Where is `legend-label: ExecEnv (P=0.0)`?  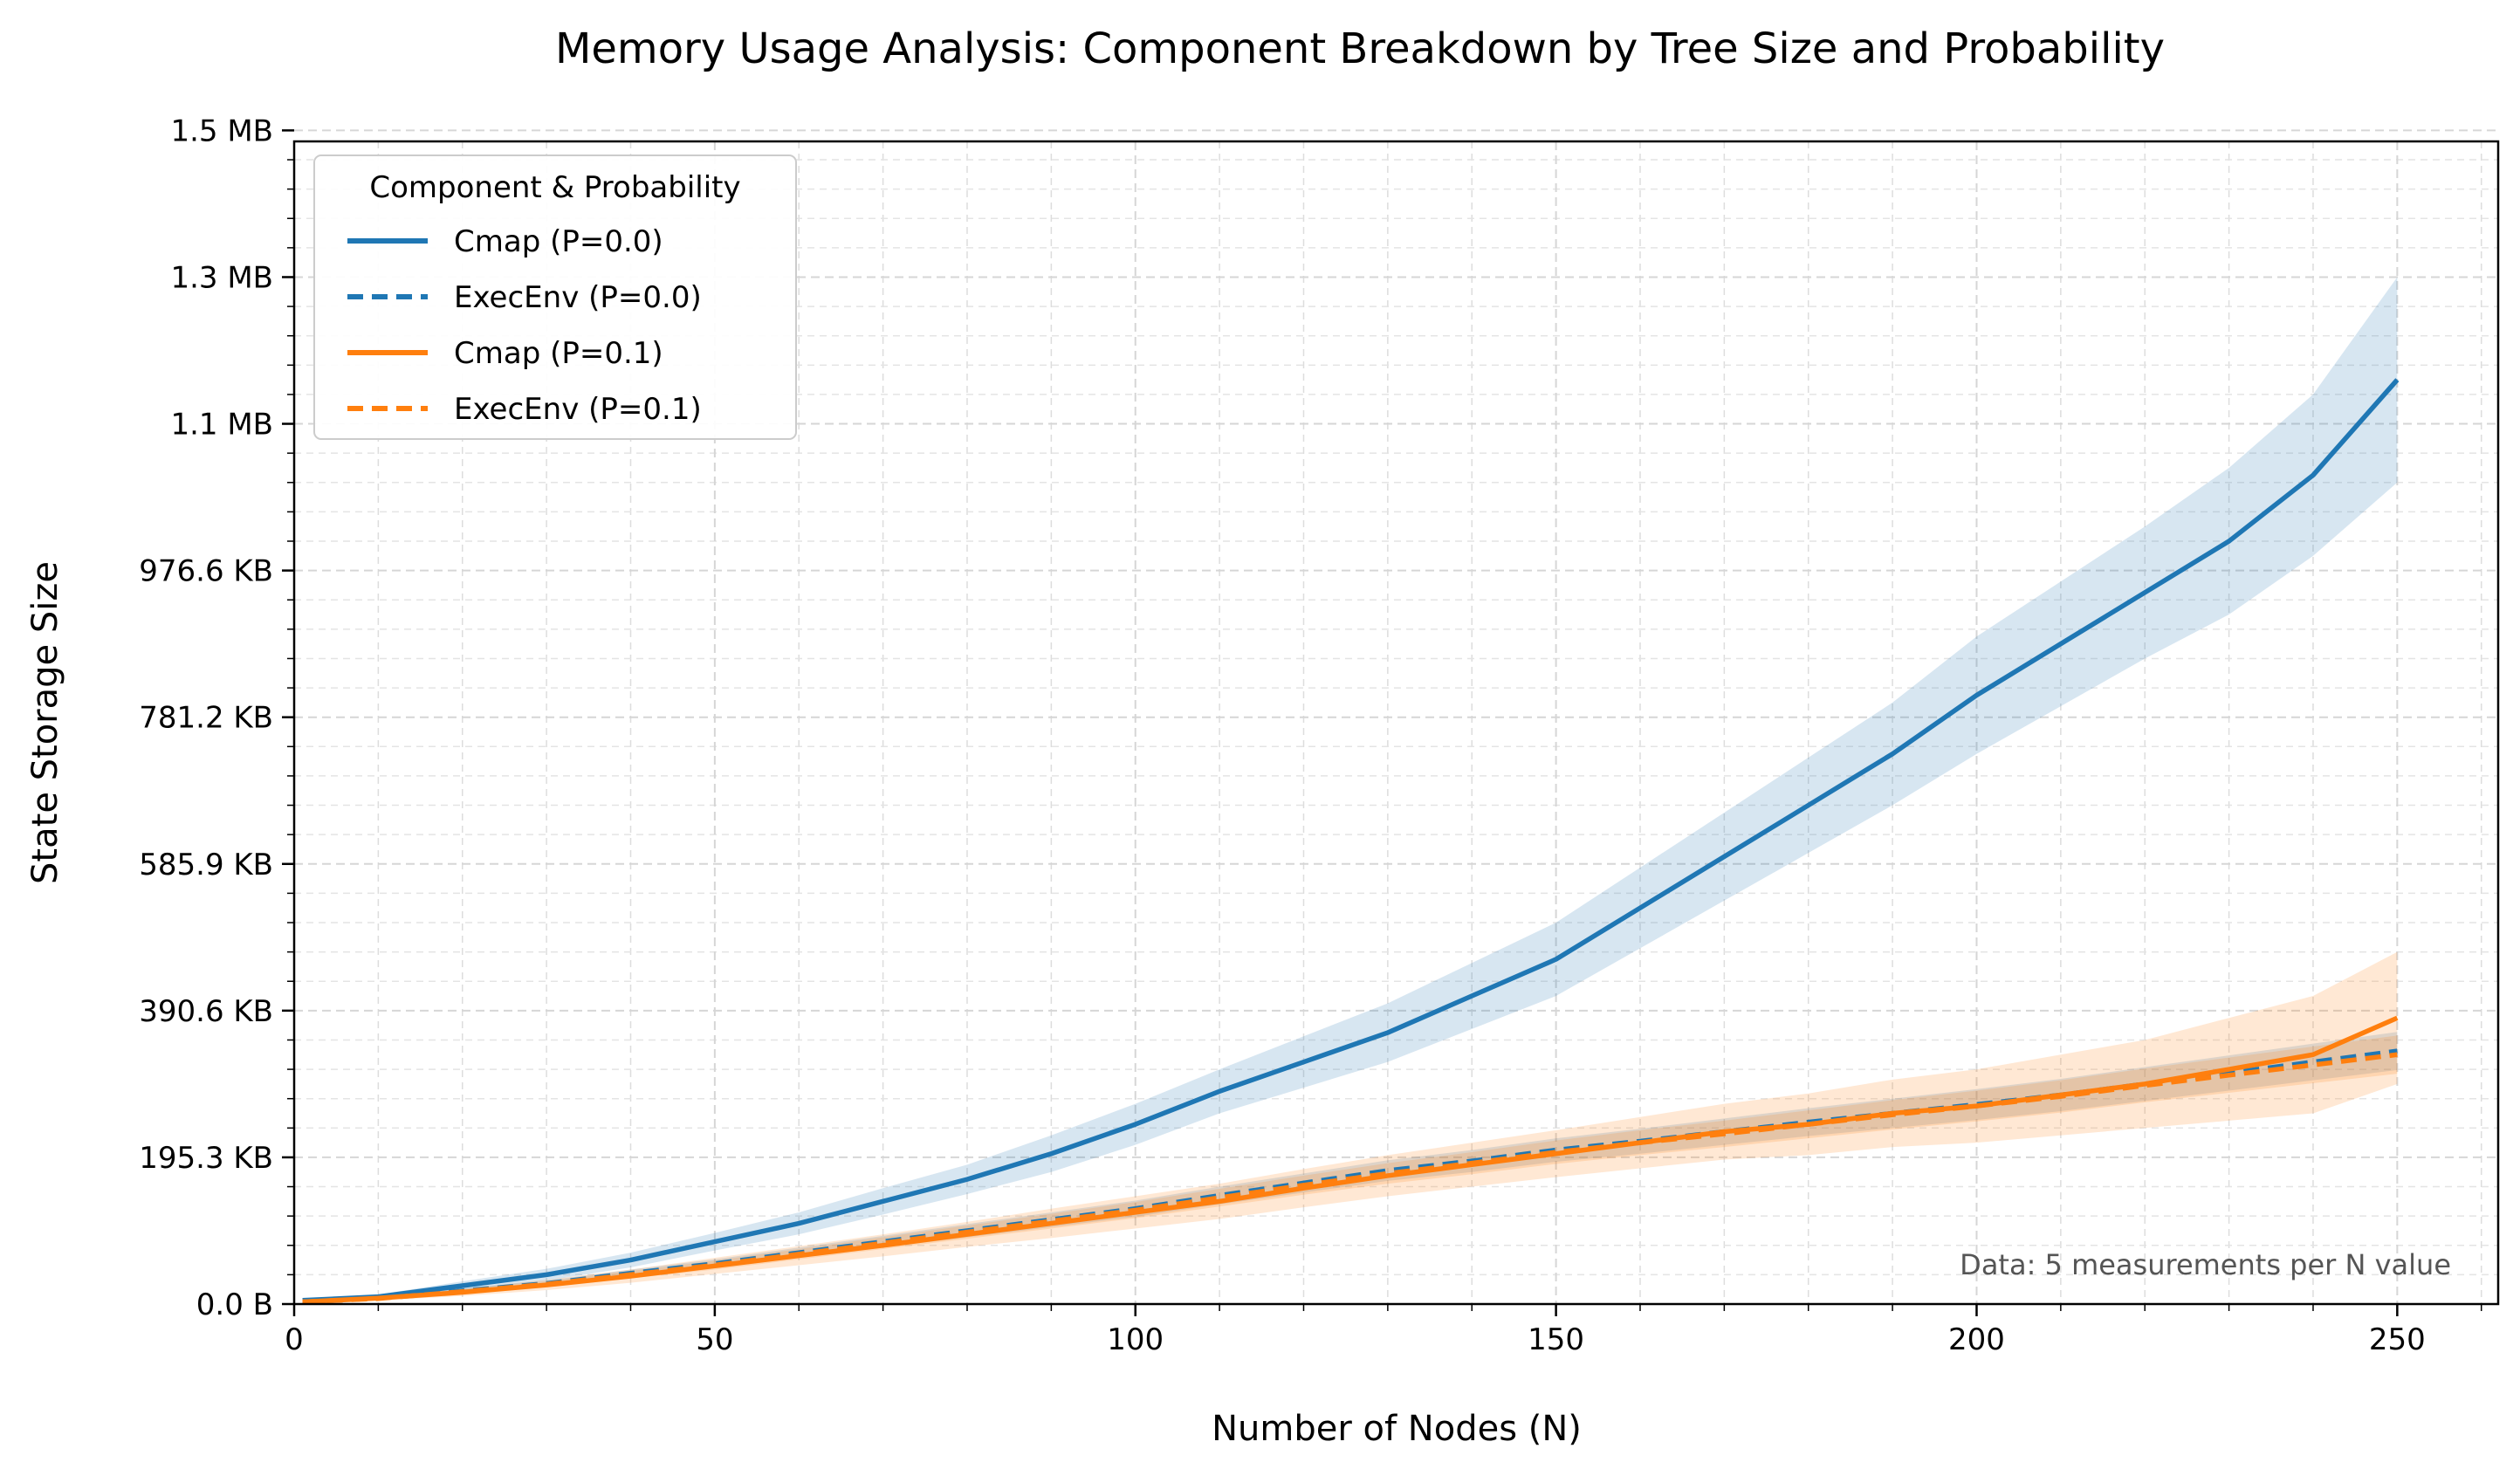 legend-label: ExecEnv (P=0.0) is located at coordinates (578, 297).